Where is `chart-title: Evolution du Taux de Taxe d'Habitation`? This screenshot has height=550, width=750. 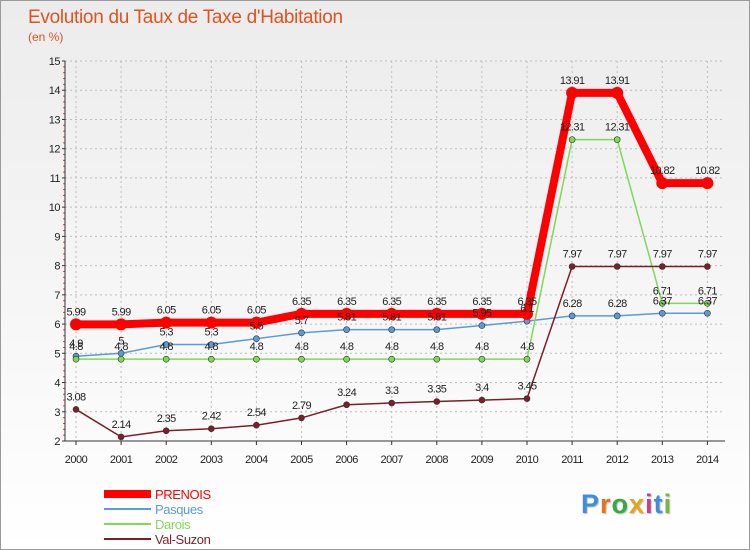 chart-title: Evolution du Taux de Taxe d'Habitation is located at coordinates (185, 17).